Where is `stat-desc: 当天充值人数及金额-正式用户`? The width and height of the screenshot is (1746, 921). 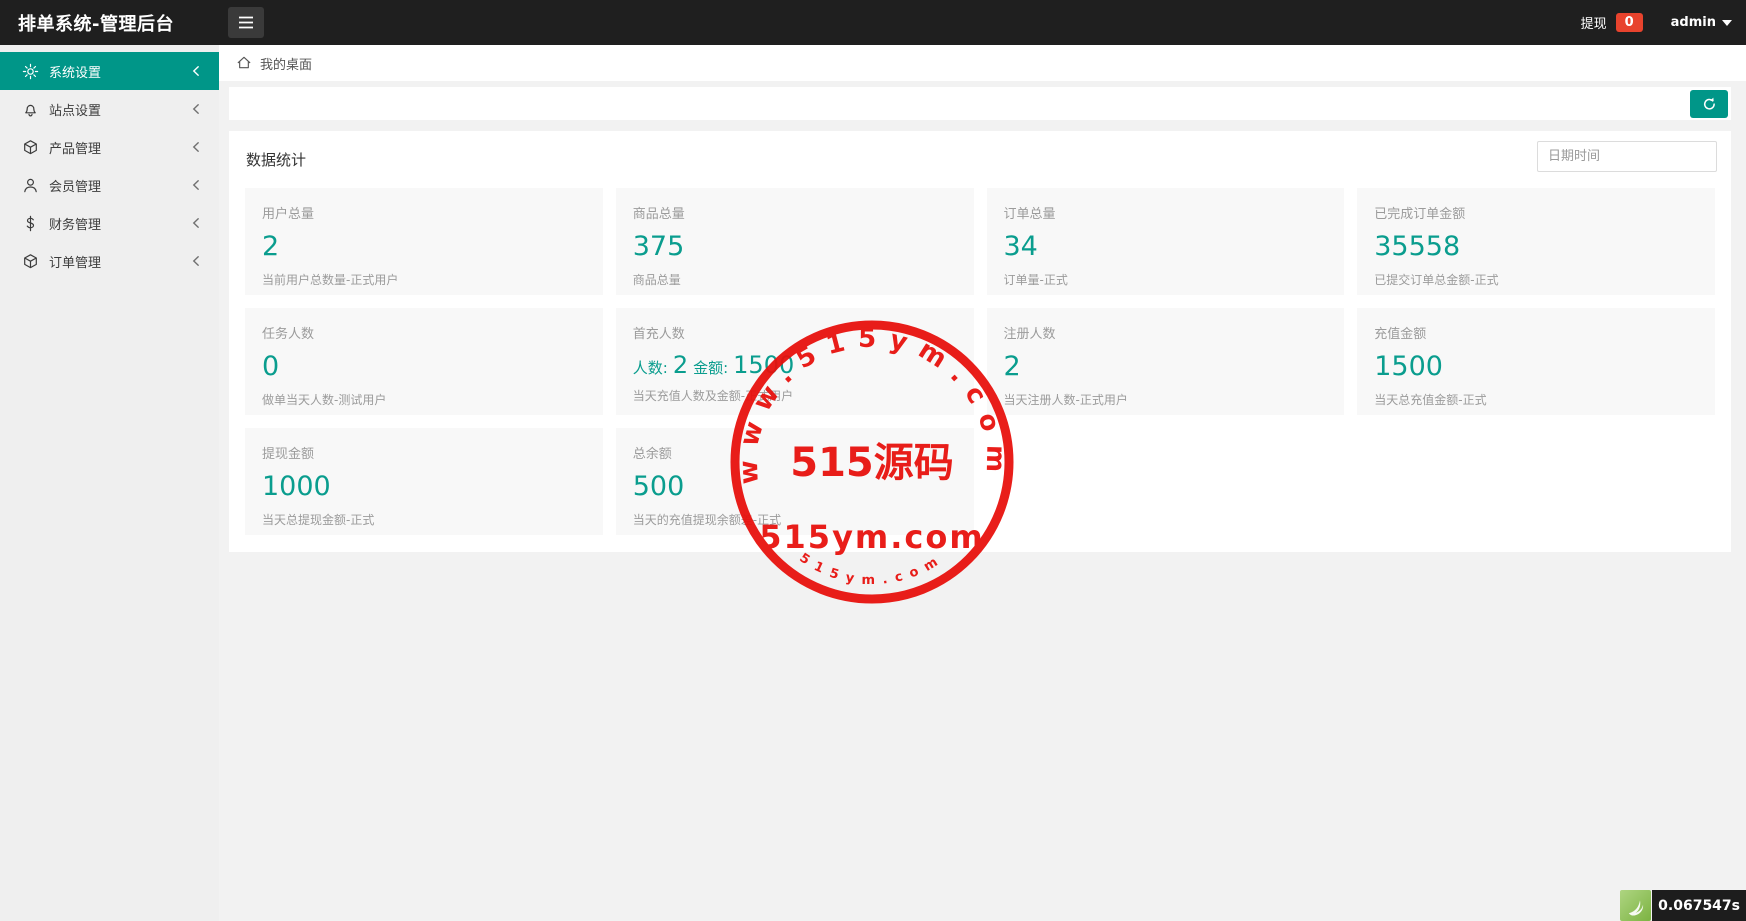
stat-desc: 当天充值人数及金额-正式用户 is located at coordinates (713, 396).